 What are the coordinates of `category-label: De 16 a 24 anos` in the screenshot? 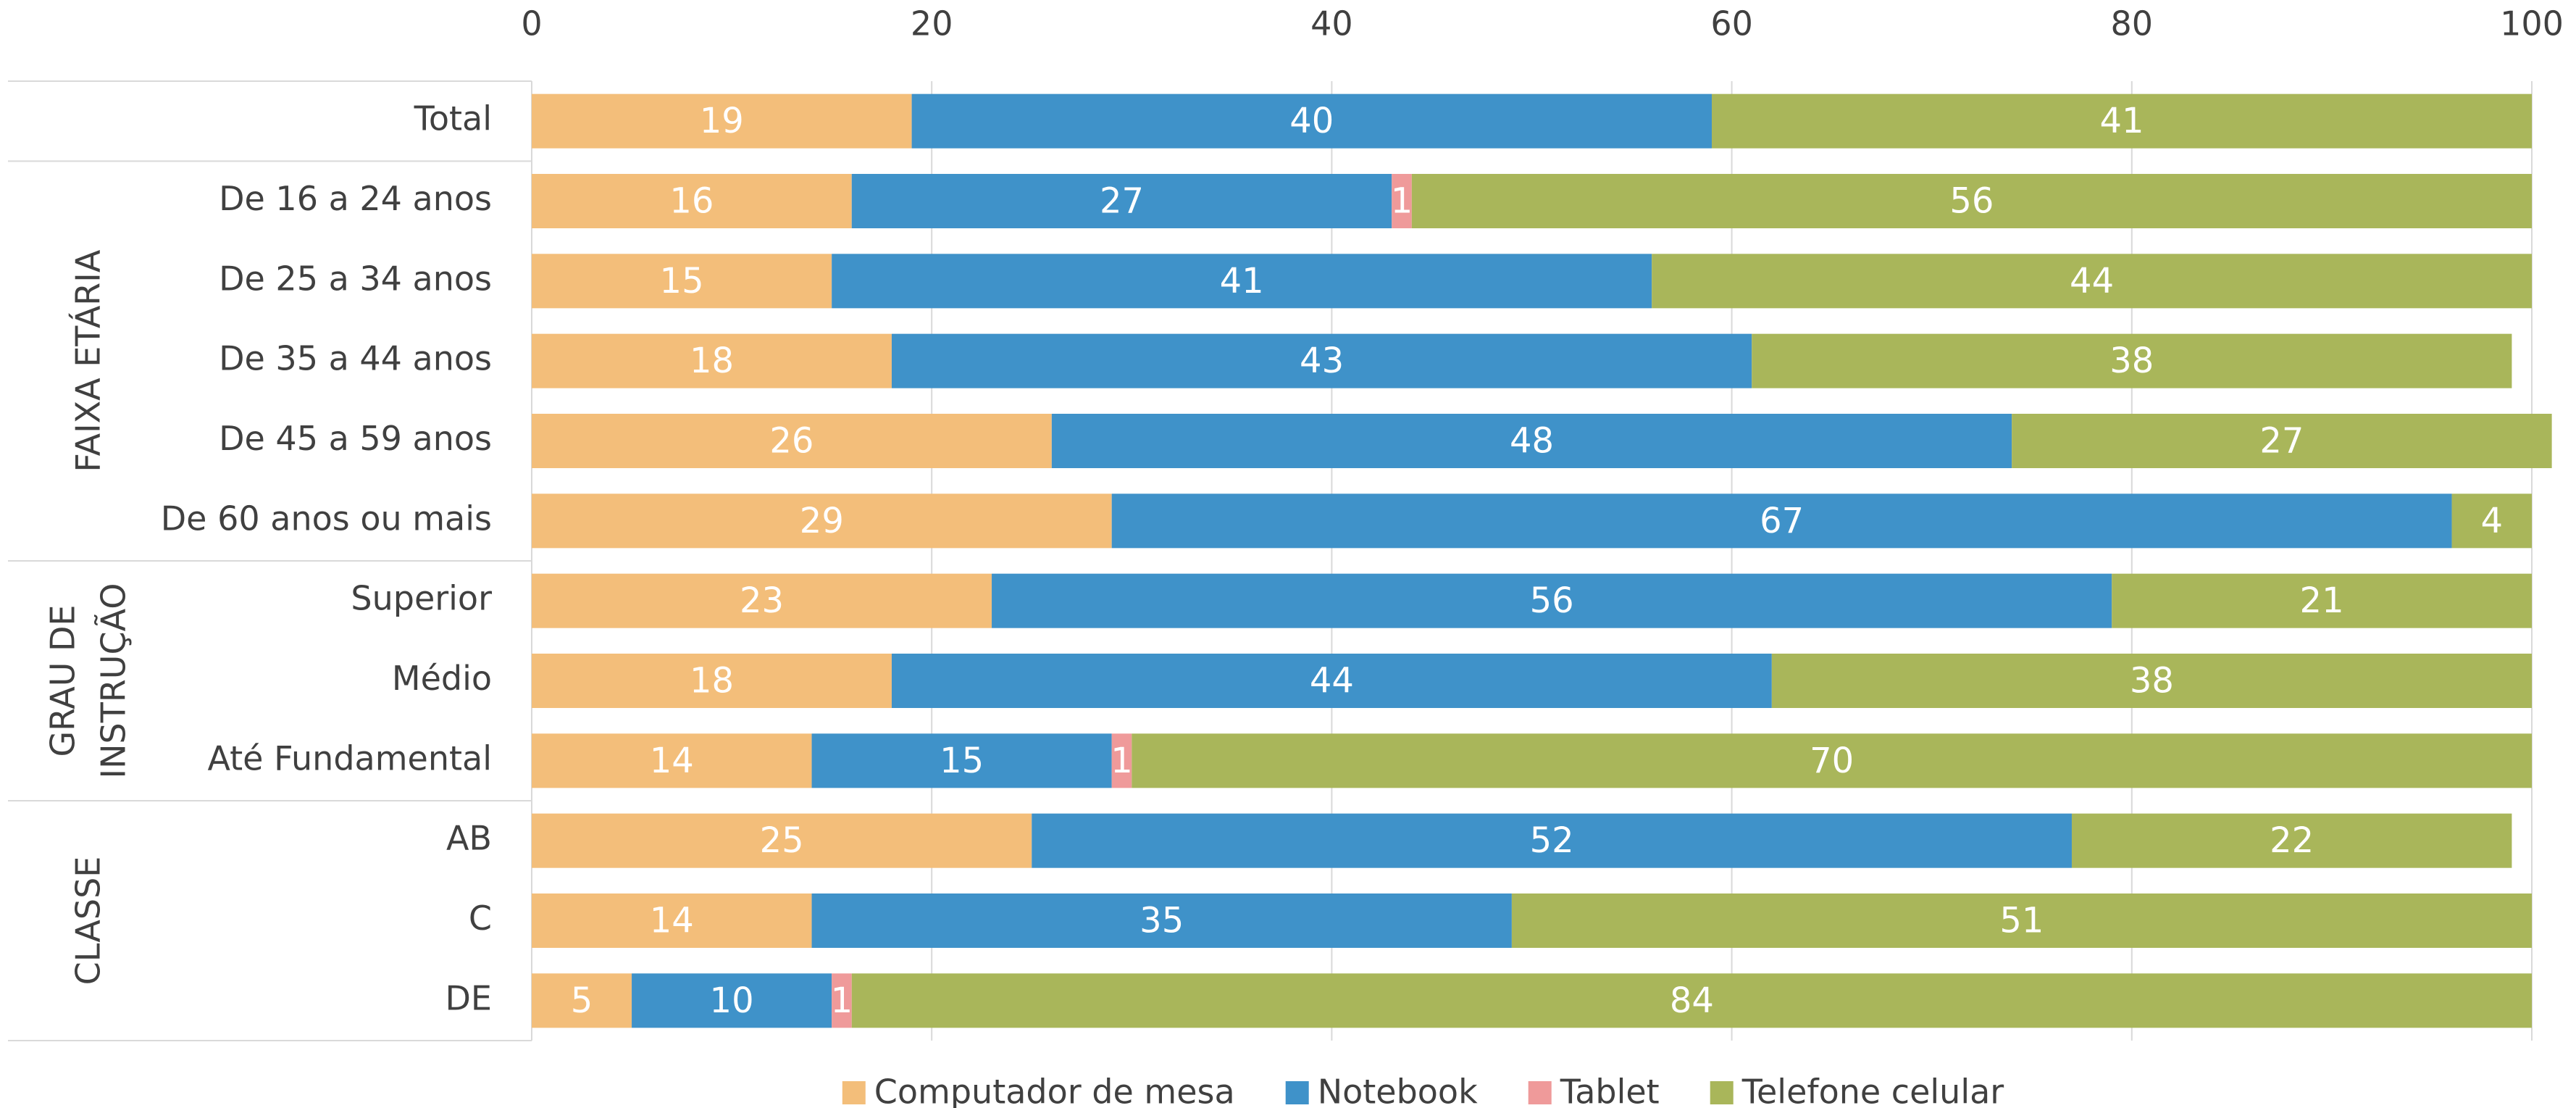 It's located at (355, 198).